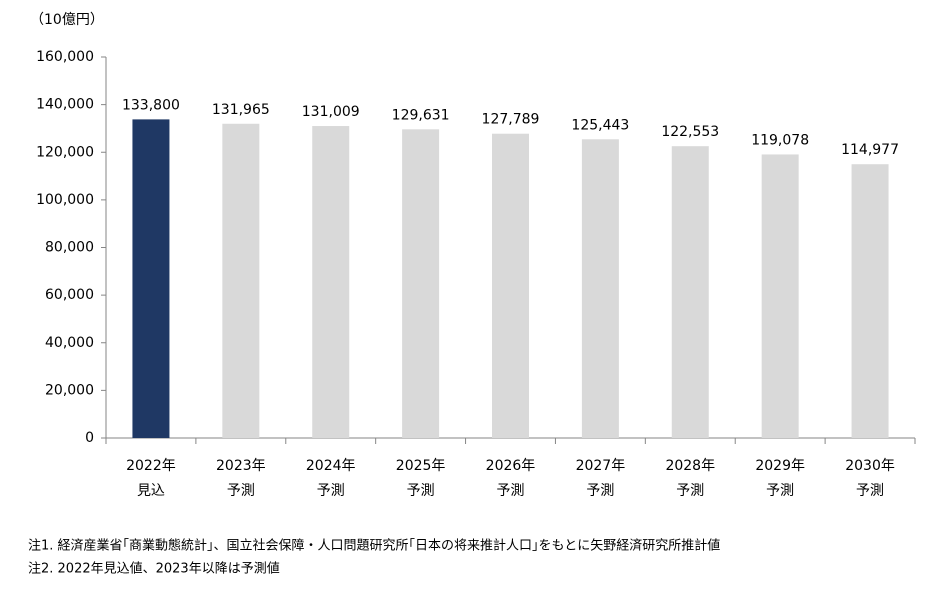 This screenshot has width=942, height=603. What do you see at coordinates (65, 57) in the screenshot?
I see `y-tick-label: 160,000` at bounding box center [65, 57].